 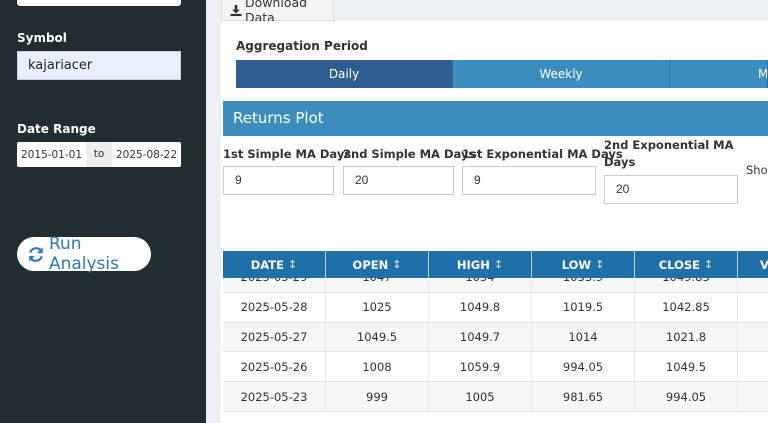 I want to click on aggregation-weekly-button: Weekly, so click(x=561, y=74).